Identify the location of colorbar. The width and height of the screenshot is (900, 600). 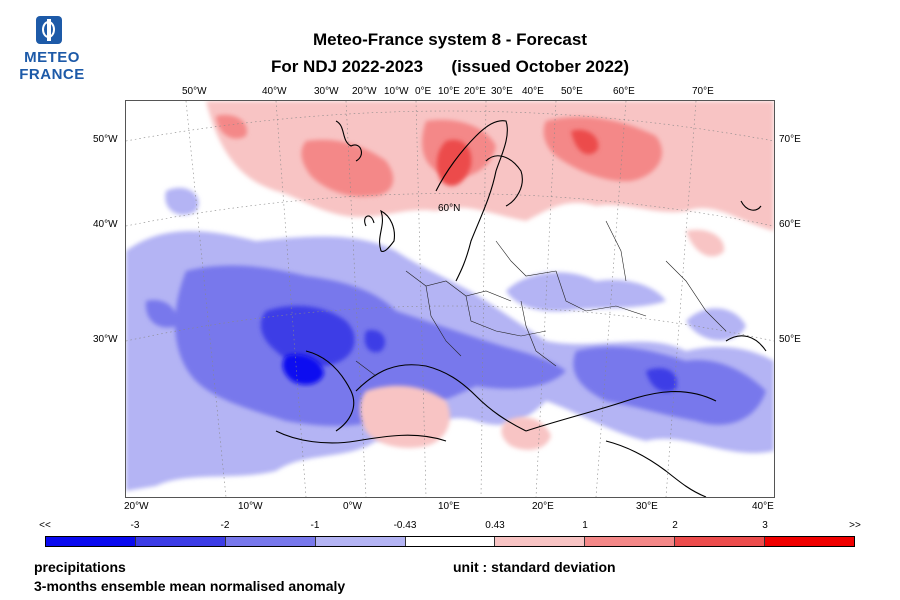
(450, 541).